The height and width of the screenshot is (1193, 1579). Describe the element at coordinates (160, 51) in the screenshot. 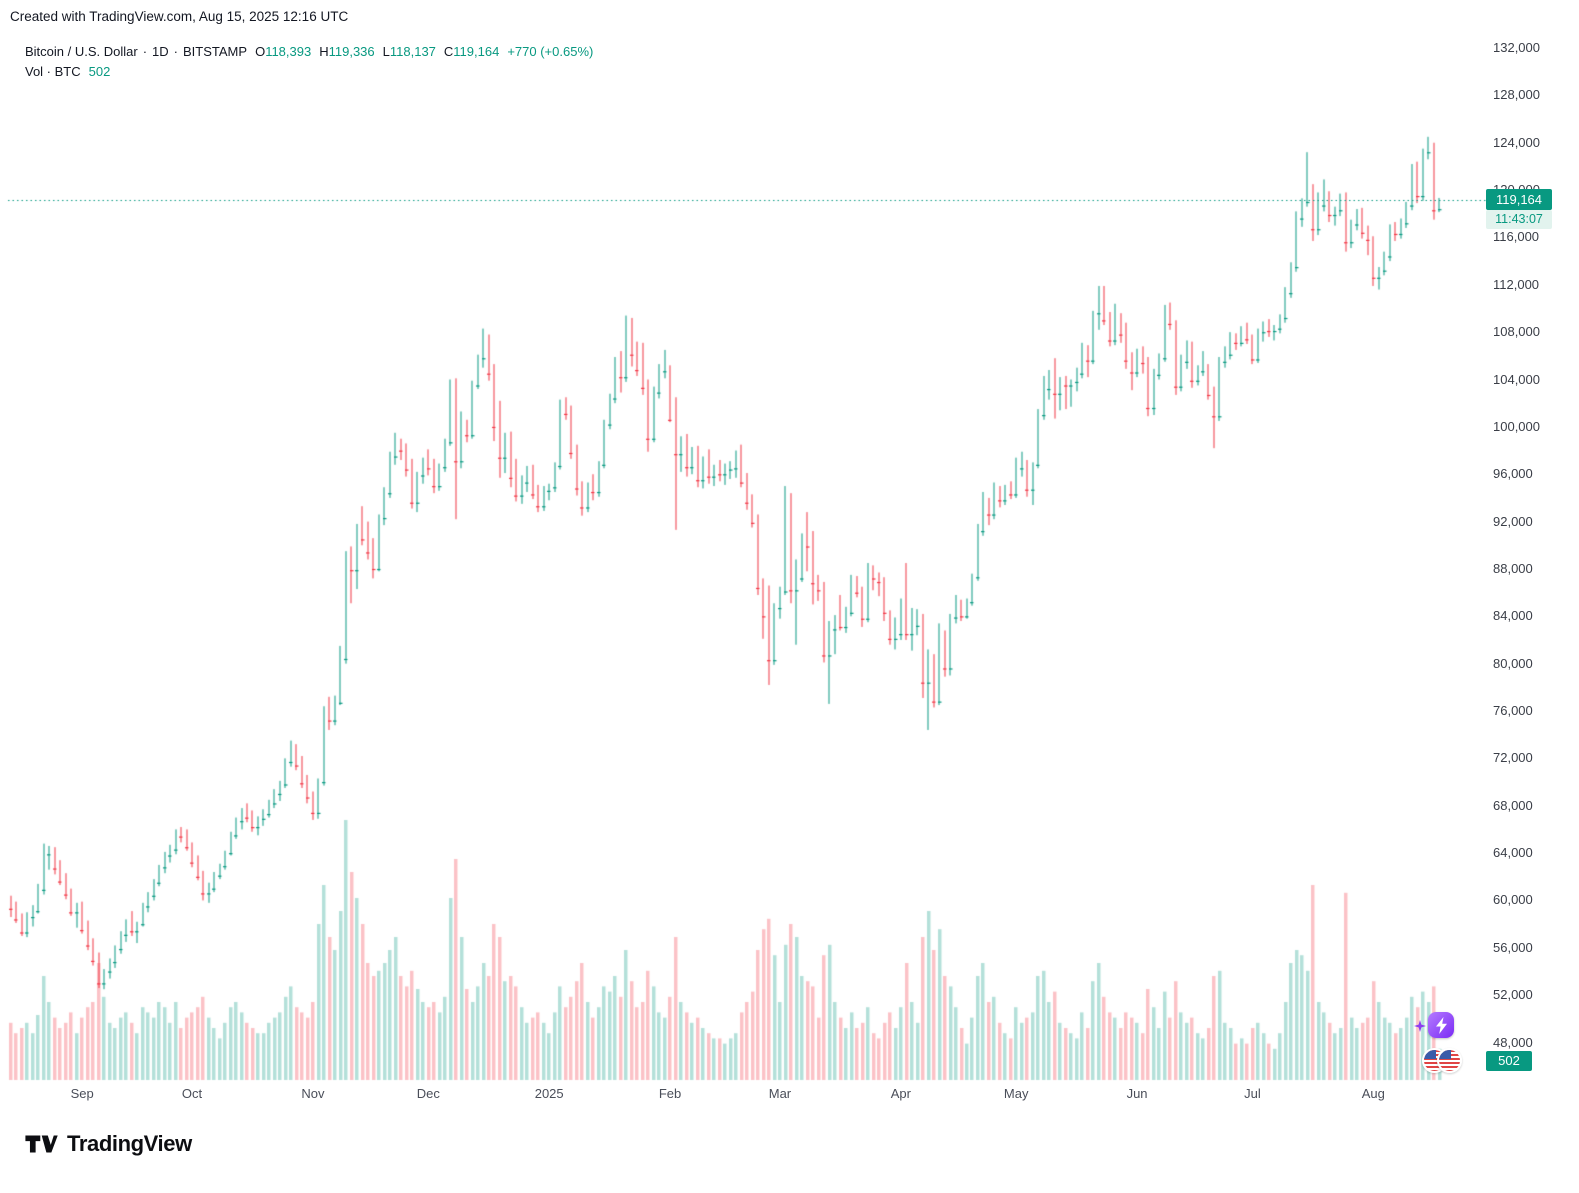

I see `interval-label: 1D` at that location.